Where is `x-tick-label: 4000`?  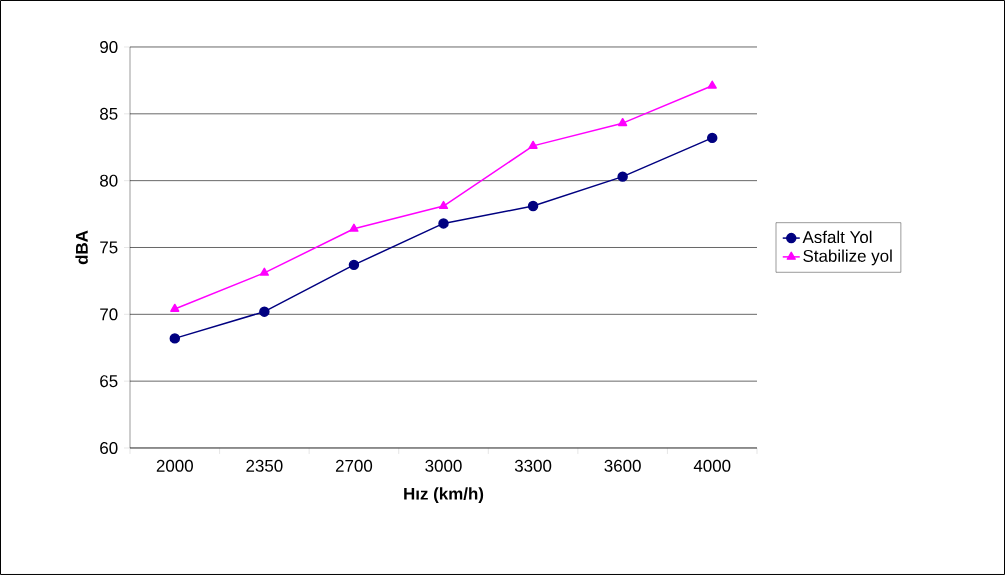
x-tick-label: 4000 is located at coordinates (712, 465).